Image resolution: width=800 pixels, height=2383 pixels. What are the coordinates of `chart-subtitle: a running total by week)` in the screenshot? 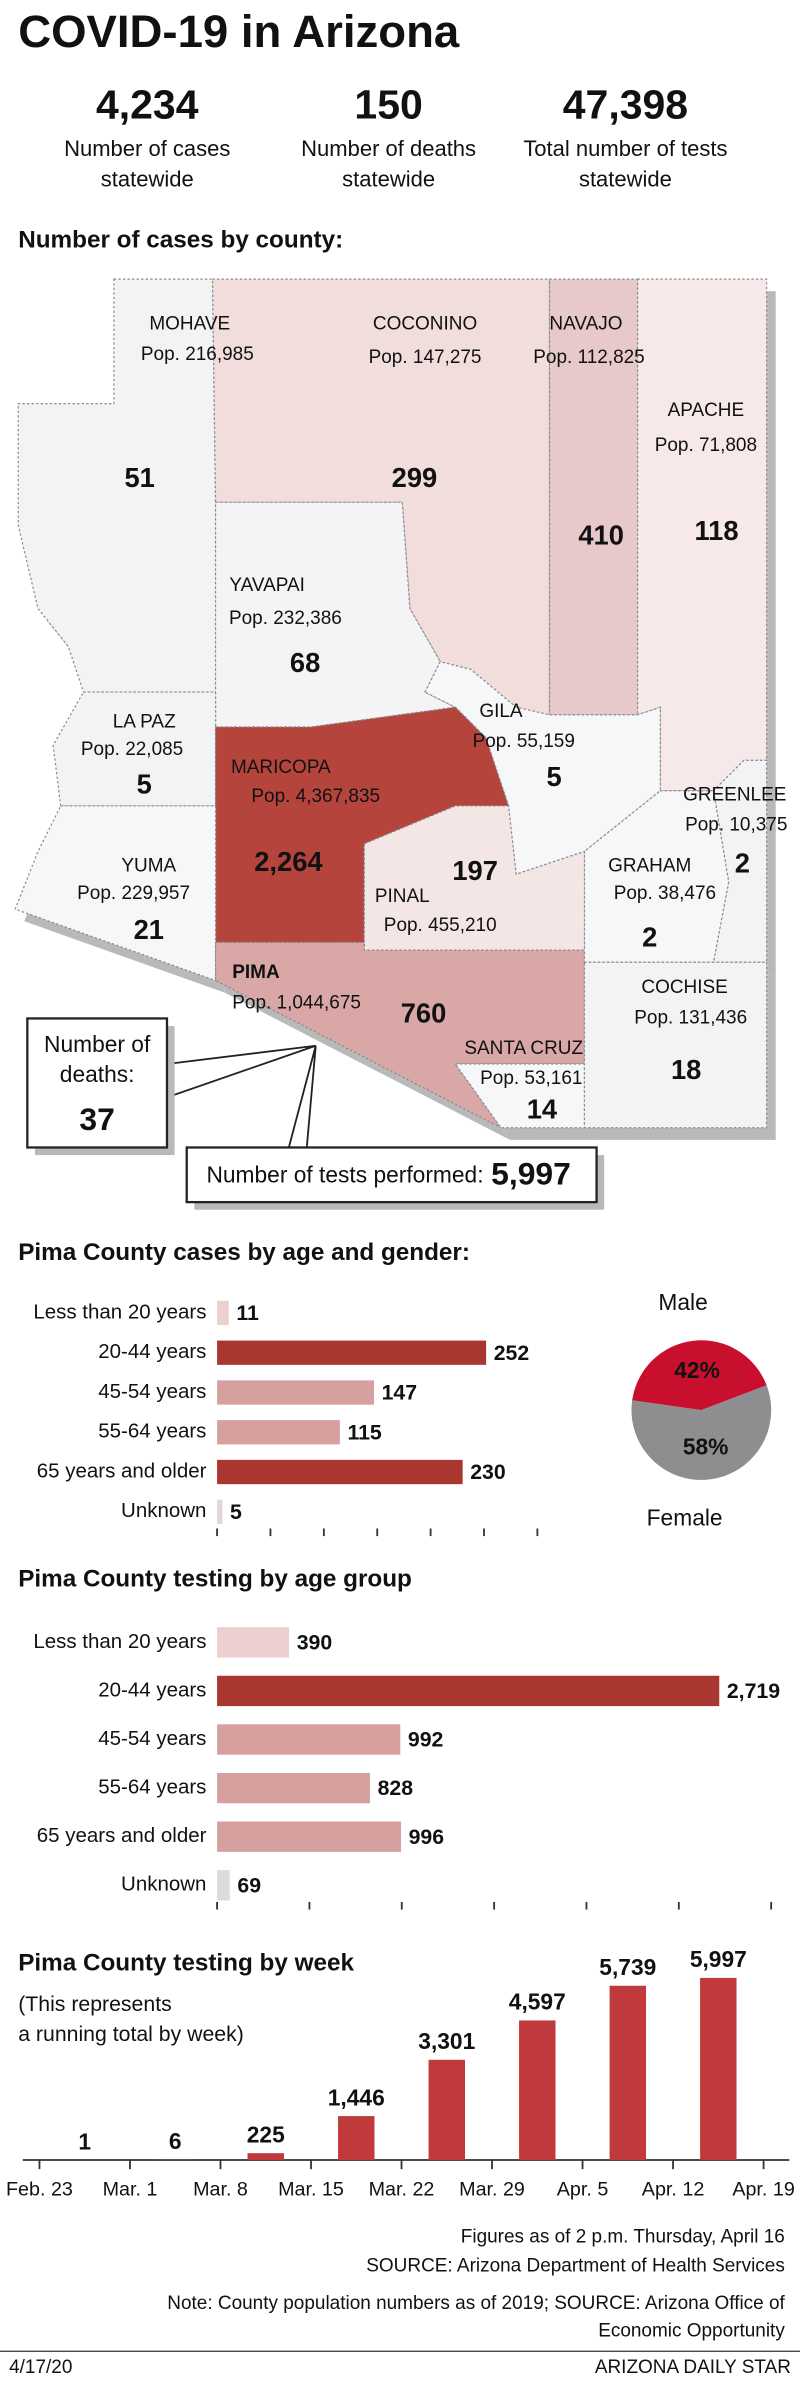 It's located at (131, 2034).